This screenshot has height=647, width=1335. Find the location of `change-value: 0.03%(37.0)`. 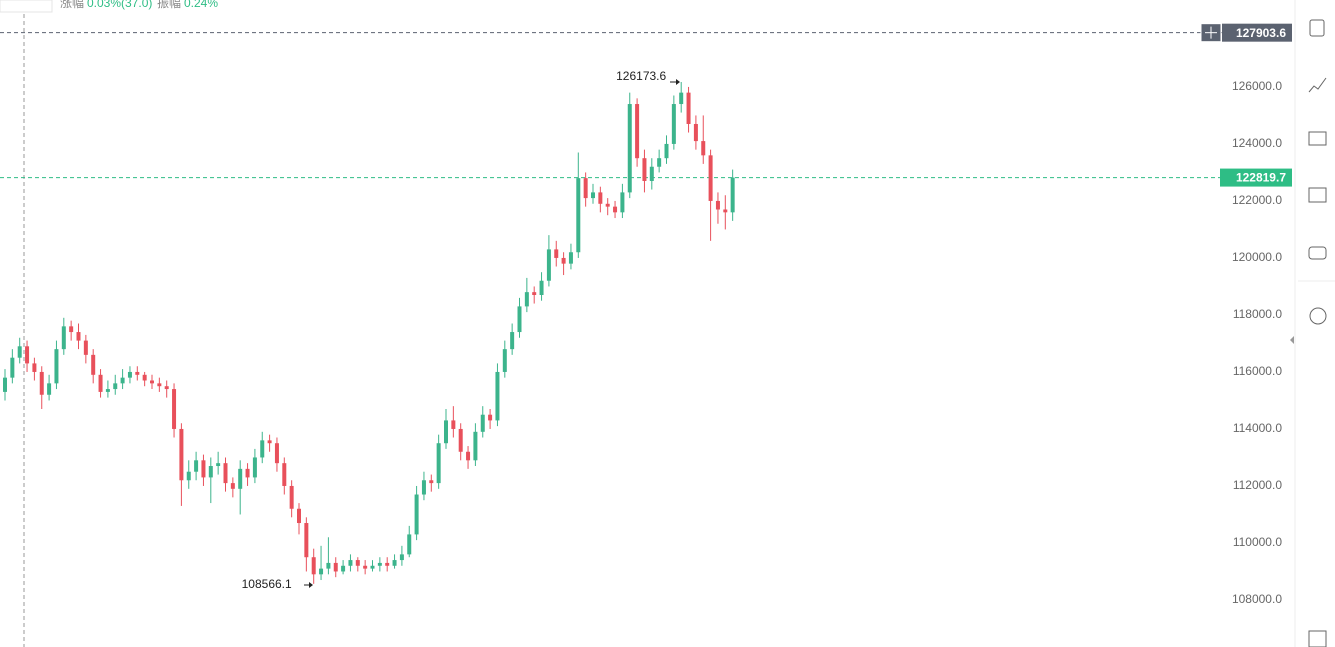

change-value: 0.03%(37.0) is located at coordinates (119, 5).